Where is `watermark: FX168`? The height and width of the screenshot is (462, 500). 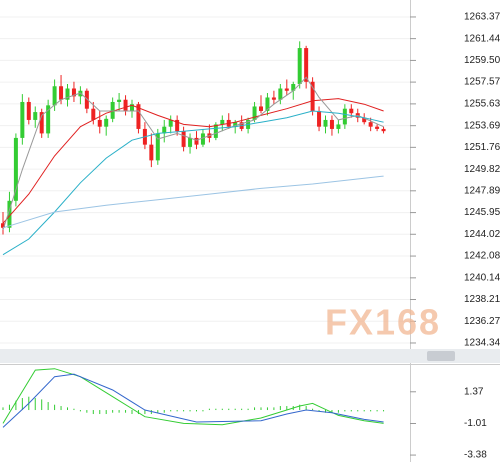 watermark: FX168 is located at coordinates (383, 322).